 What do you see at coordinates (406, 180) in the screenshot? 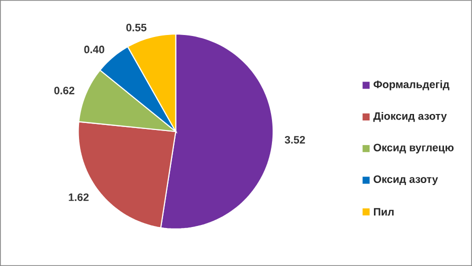
I see `legend-label: Оксид азоту` at bounding box center [406, 180].